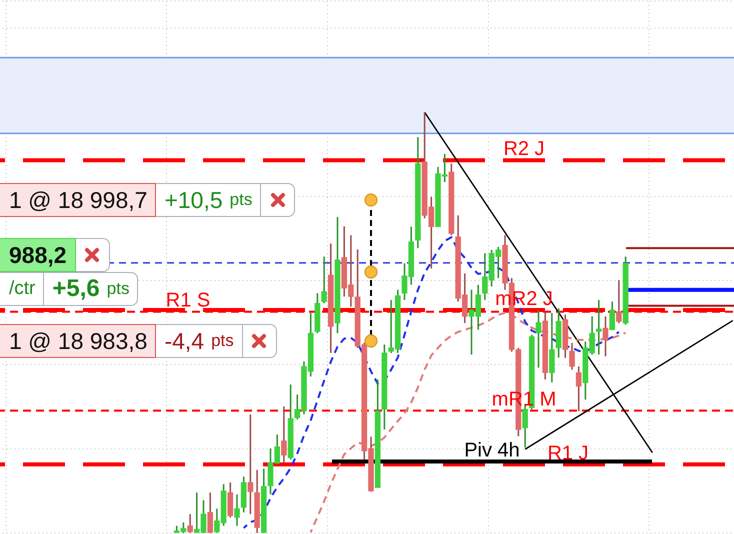 This screenshot has width=734, height=534. What do you see at coordinates (38, 255) in the screenshot?
I see `annotation: 988,2` at bounding box center [38, 255].